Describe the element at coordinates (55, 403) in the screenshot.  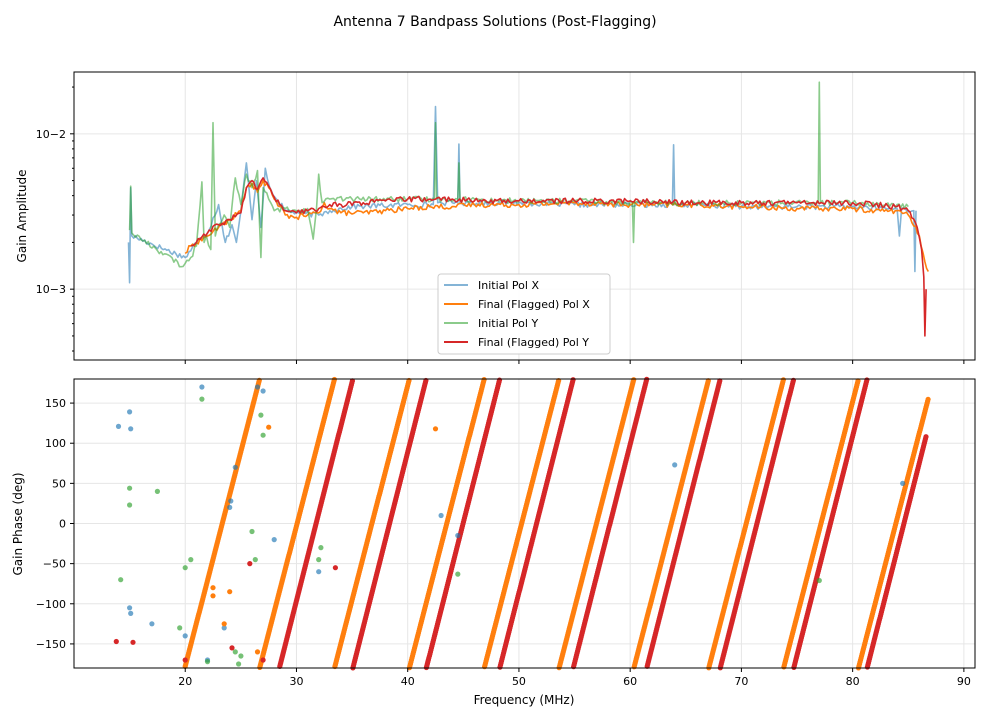
I see `phase-y-tick-label: 150` at that location.